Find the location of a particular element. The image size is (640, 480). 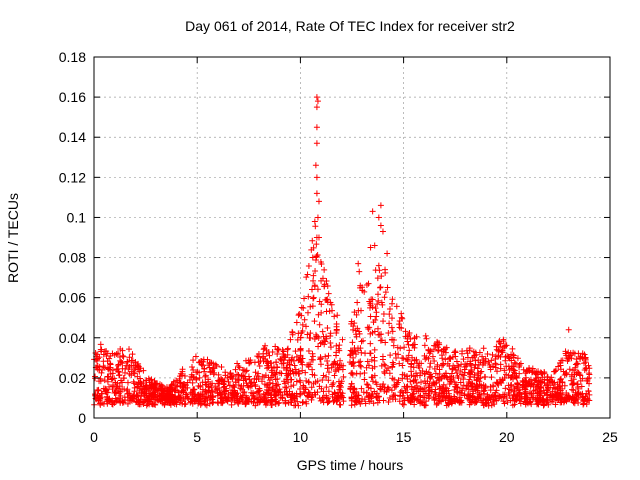

x-tick-label: 10 is located at coordinates (301, 437).